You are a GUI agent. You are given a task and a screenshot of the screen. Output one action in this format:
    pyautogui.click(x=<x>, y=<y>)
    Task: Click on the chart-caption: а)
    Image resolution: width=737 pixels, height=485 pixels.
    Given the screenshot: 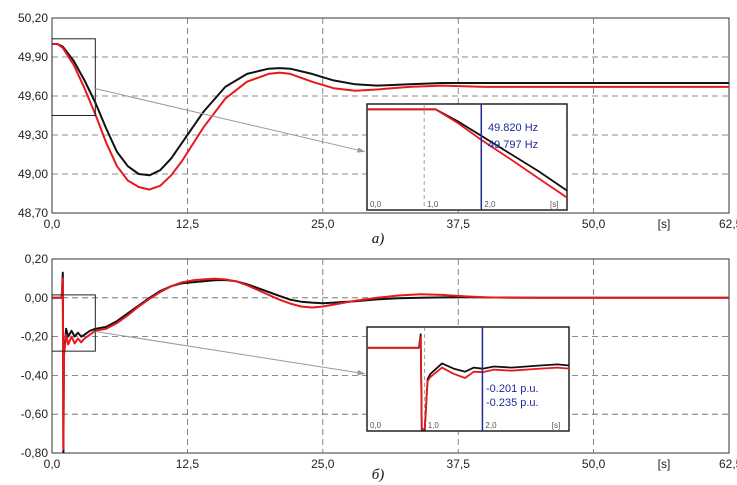 What is the action you would take?
    pyautogui.click(x=378, y=239)
    